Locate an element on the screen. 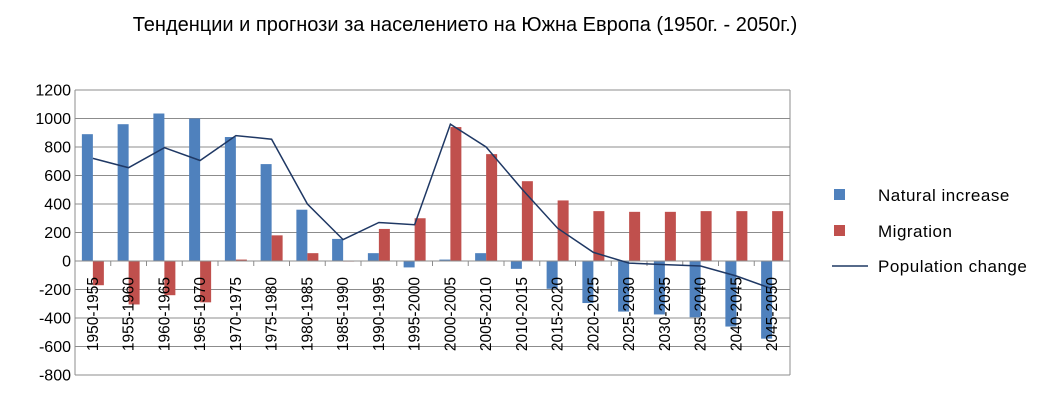 This screenshot has width=1059, height=408. x-tick-label: 2035-2040 is located at coordinates (701, 314).